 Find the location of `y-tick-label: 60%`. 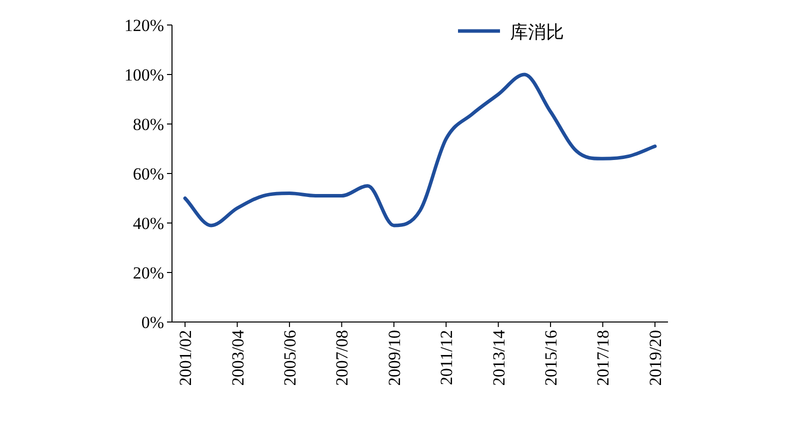

y-tick-label: 60% is located at coordinates (148, 174).